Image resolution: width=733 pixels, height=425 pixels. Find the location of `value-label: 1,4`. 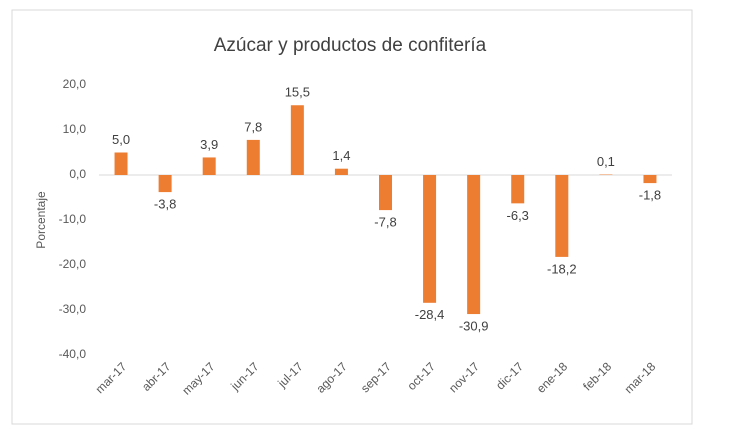

value-label: 1,4 is located at coordinates (341, 155).